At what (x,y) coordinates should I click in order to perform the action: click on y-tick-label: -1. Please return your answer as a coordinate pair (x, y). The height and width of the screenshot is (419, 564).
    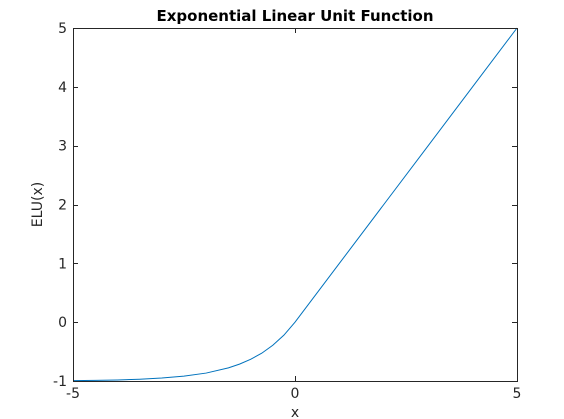
    Looking at the image, I should click on (60, 382).